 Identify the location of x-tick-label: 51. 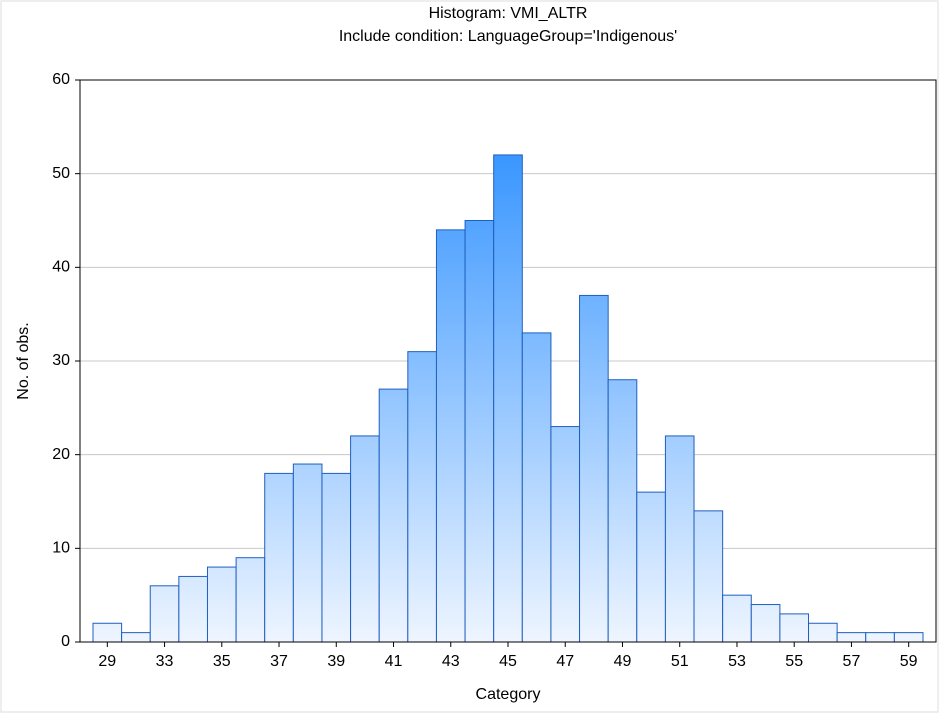
(680, 661).